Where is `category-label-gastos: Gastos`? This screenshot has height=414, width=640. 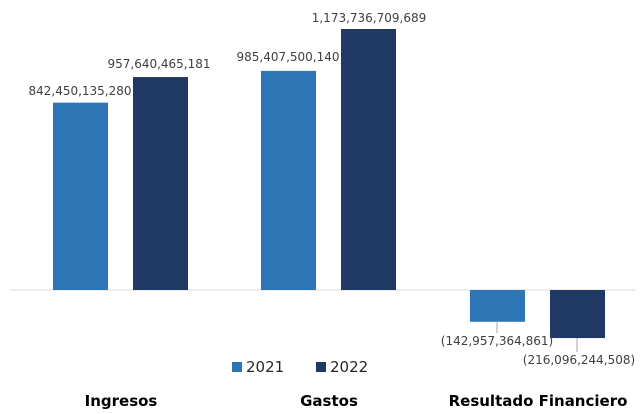
category-label-gastos: Gastos is located at coordinates (329, 401).